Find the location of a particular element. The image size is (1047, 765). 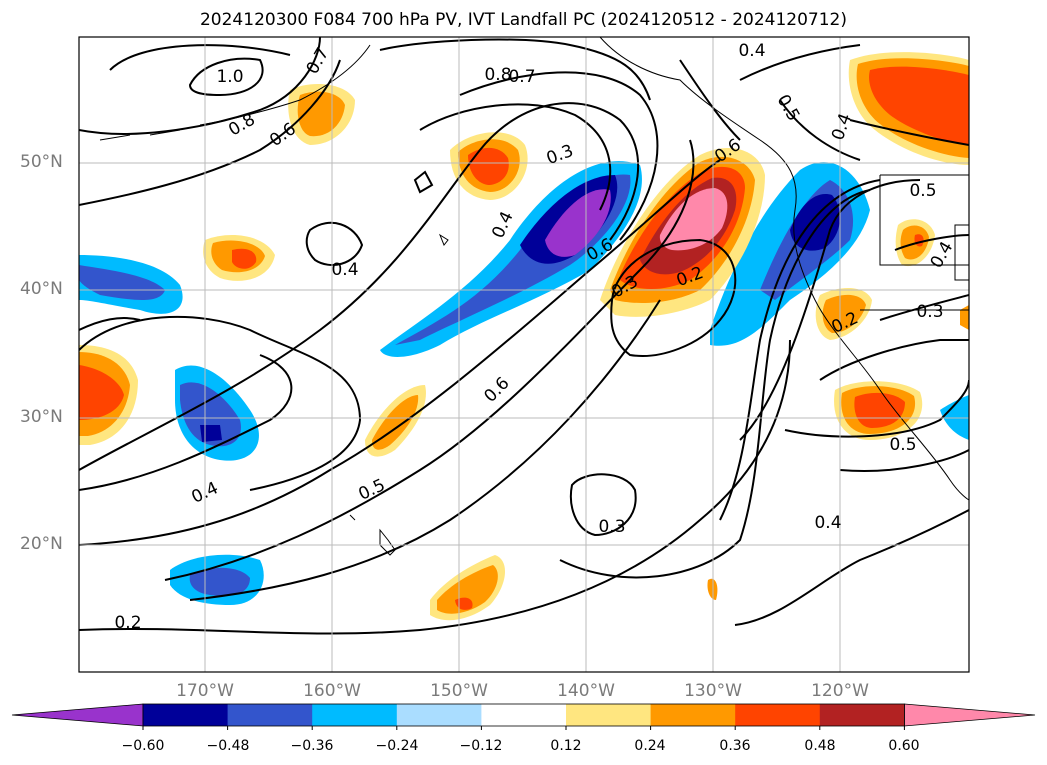

contour-label: 0.7 is located at coordinates (521, 77).